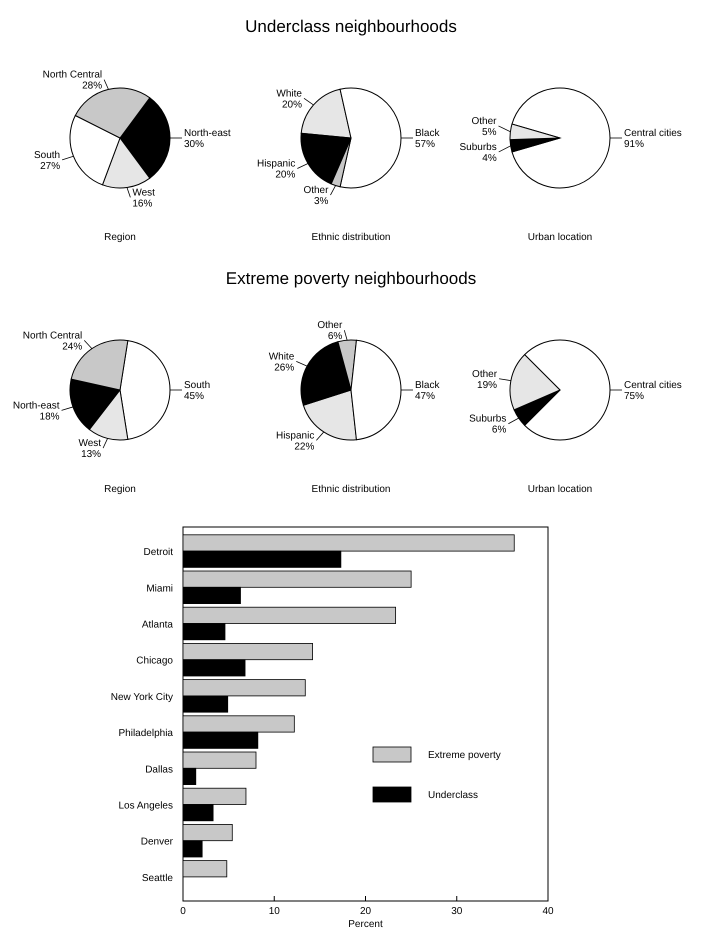 The width and height of the screenshot is (702, 938). What do you see at coordinates (91, 454) in the screenshot?
I see `data-label: 13%` at bounding box center [91, 454].